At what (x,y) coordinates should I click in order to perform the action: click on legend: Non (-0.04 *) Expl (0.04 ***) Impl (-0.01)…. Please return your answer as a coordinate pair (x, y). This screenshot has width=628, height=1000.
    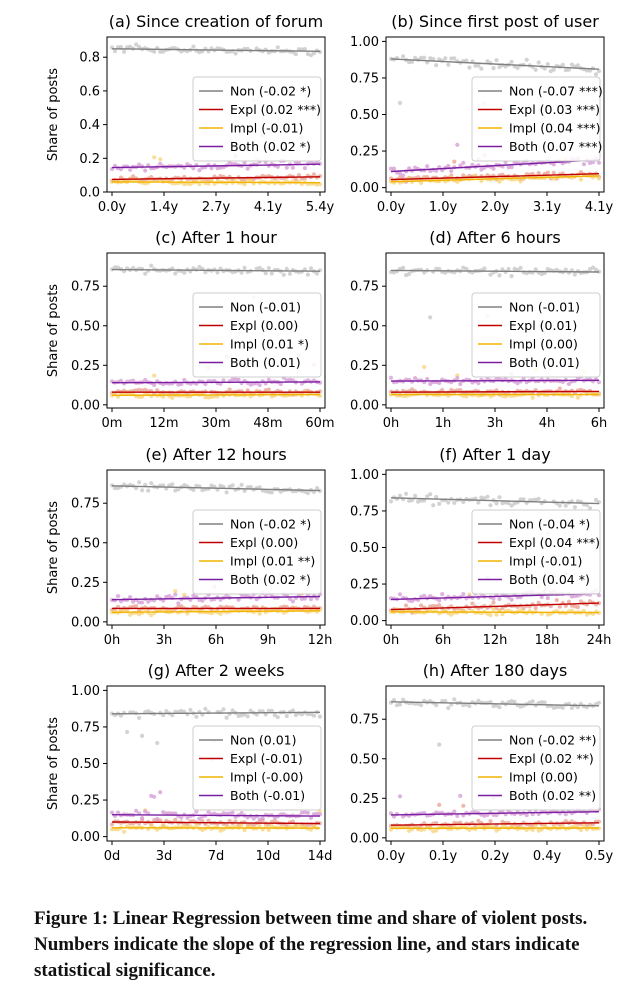
    Looking at the image, I should click on (536, 552).